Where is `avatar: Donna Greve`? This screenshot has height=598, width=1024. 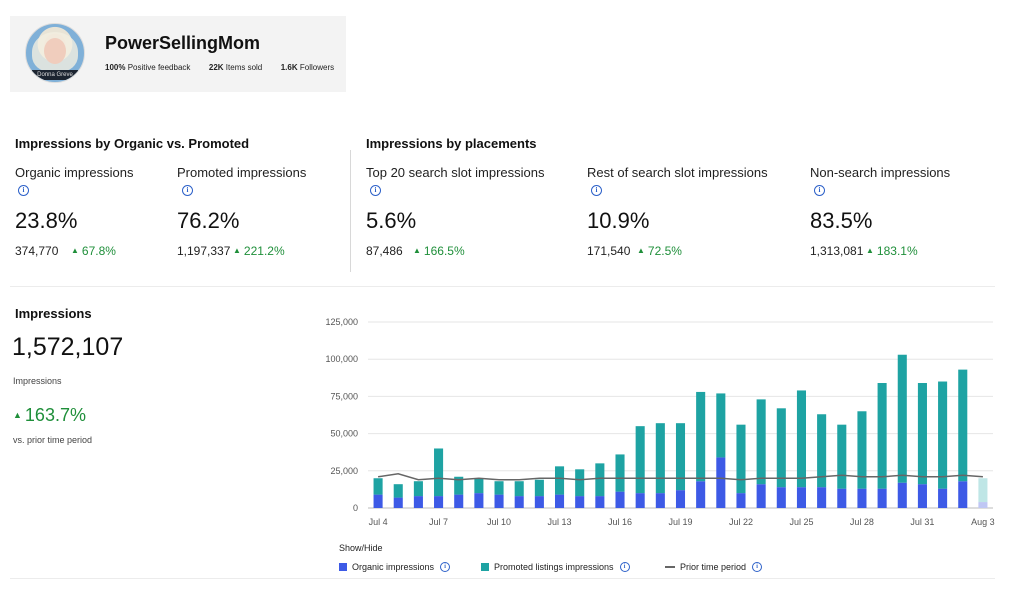 avatar: Donna Greve is located at coordinates (55, 53).